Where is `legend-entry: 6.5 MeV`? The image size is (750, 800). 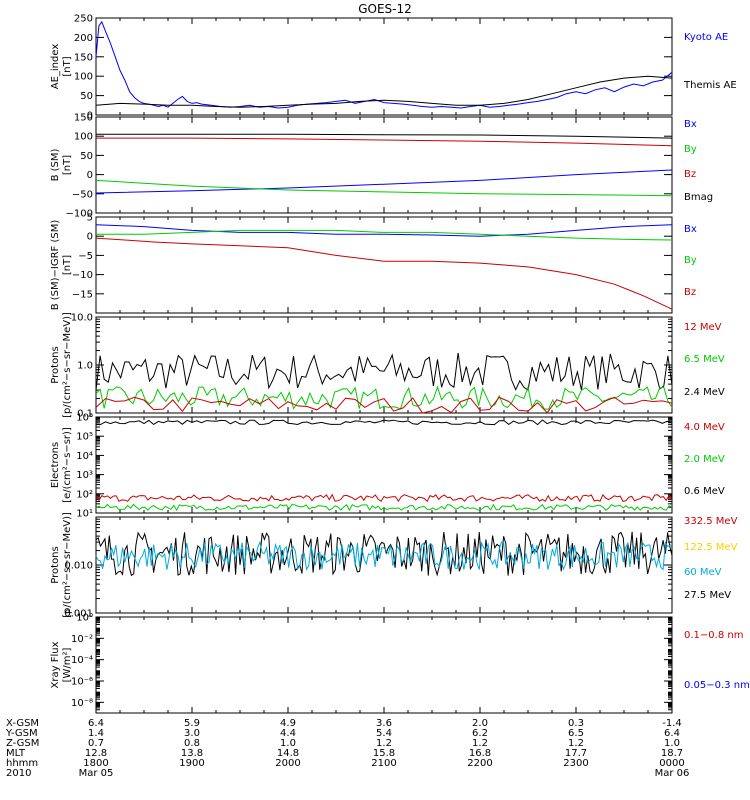 legend-entry: 6.5 MeV is located at coordinates (704, 359).